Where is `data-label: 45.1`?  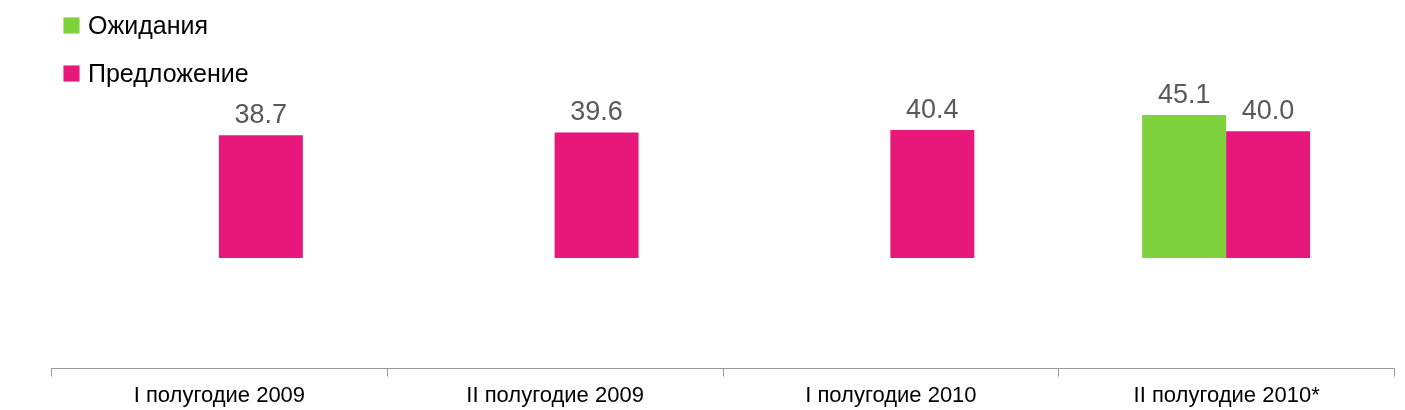
data-label: 45.1 is located at coordinates (1184, 94).